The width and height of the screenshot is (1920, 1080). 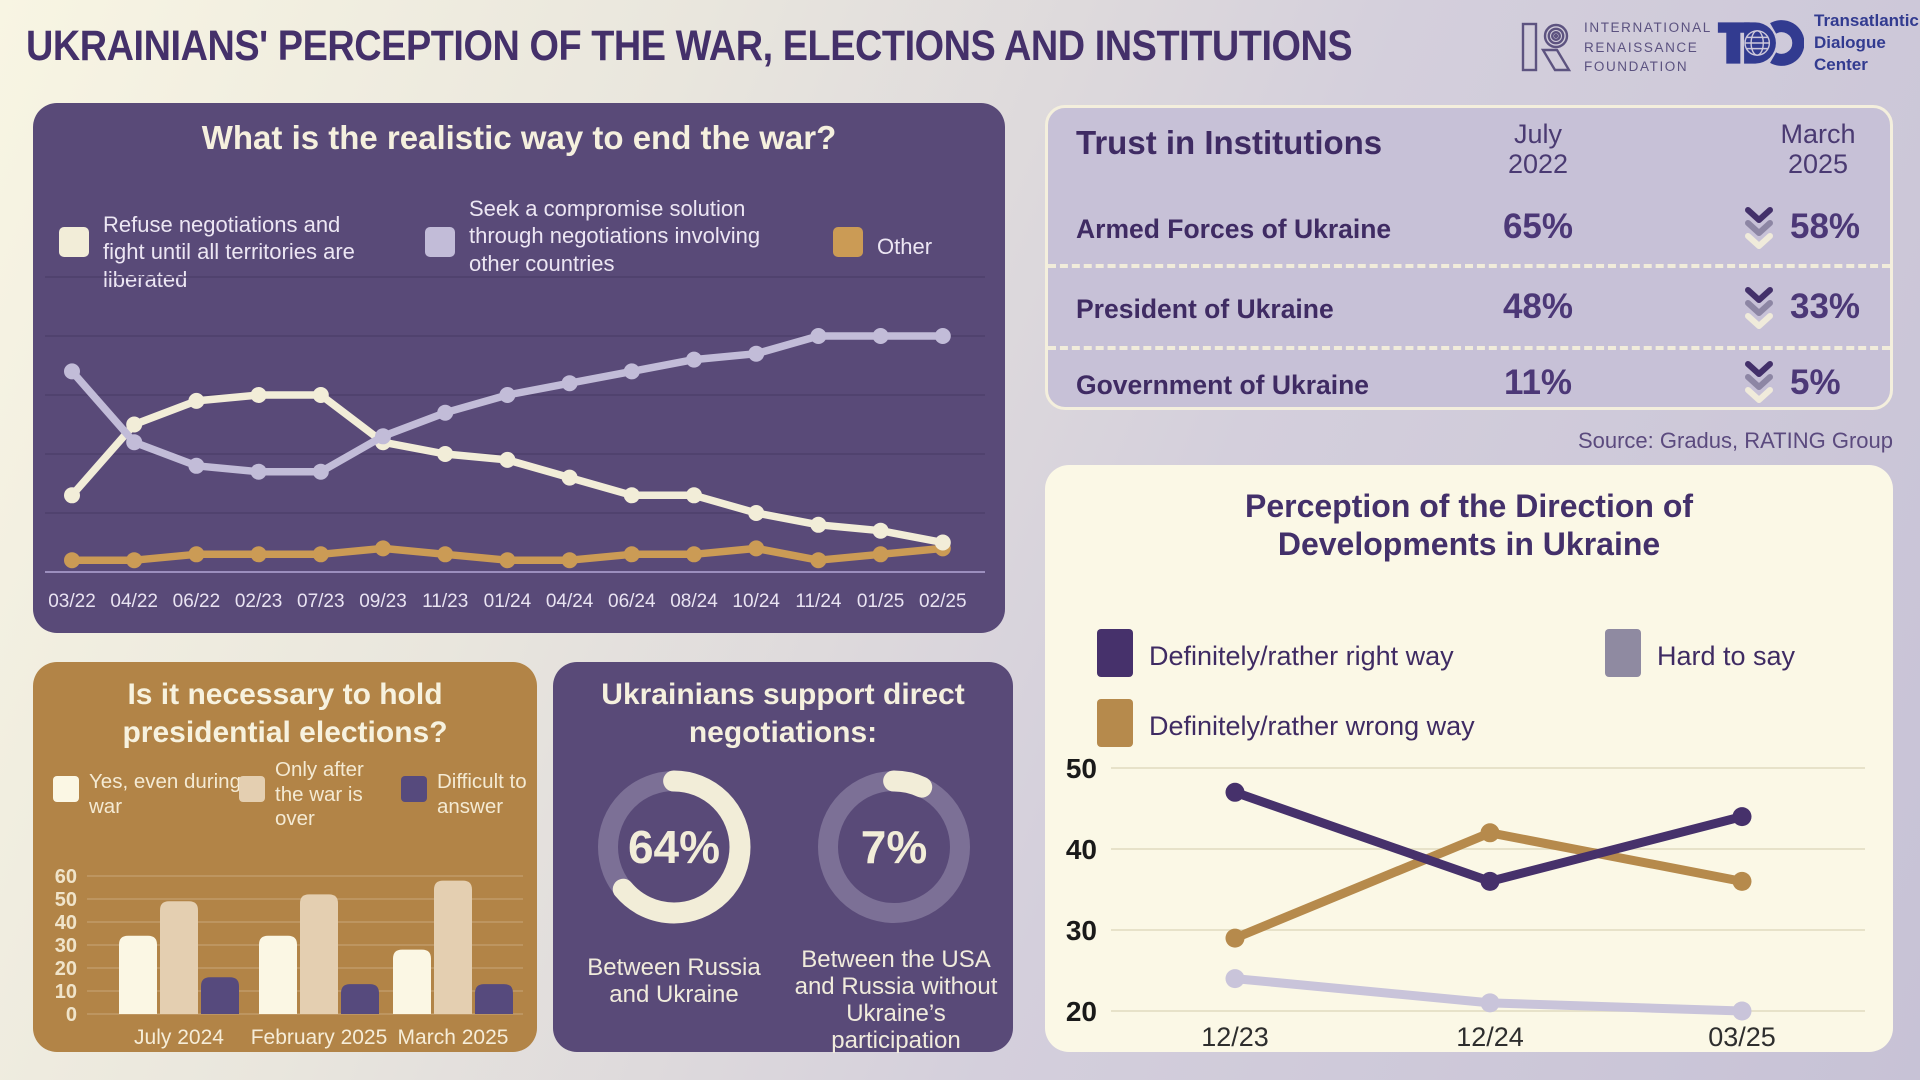 I want to click on irf-logo: INTERNATIONAL RENAISSANCE FOUNDATION, so click(x=1615, y=47).